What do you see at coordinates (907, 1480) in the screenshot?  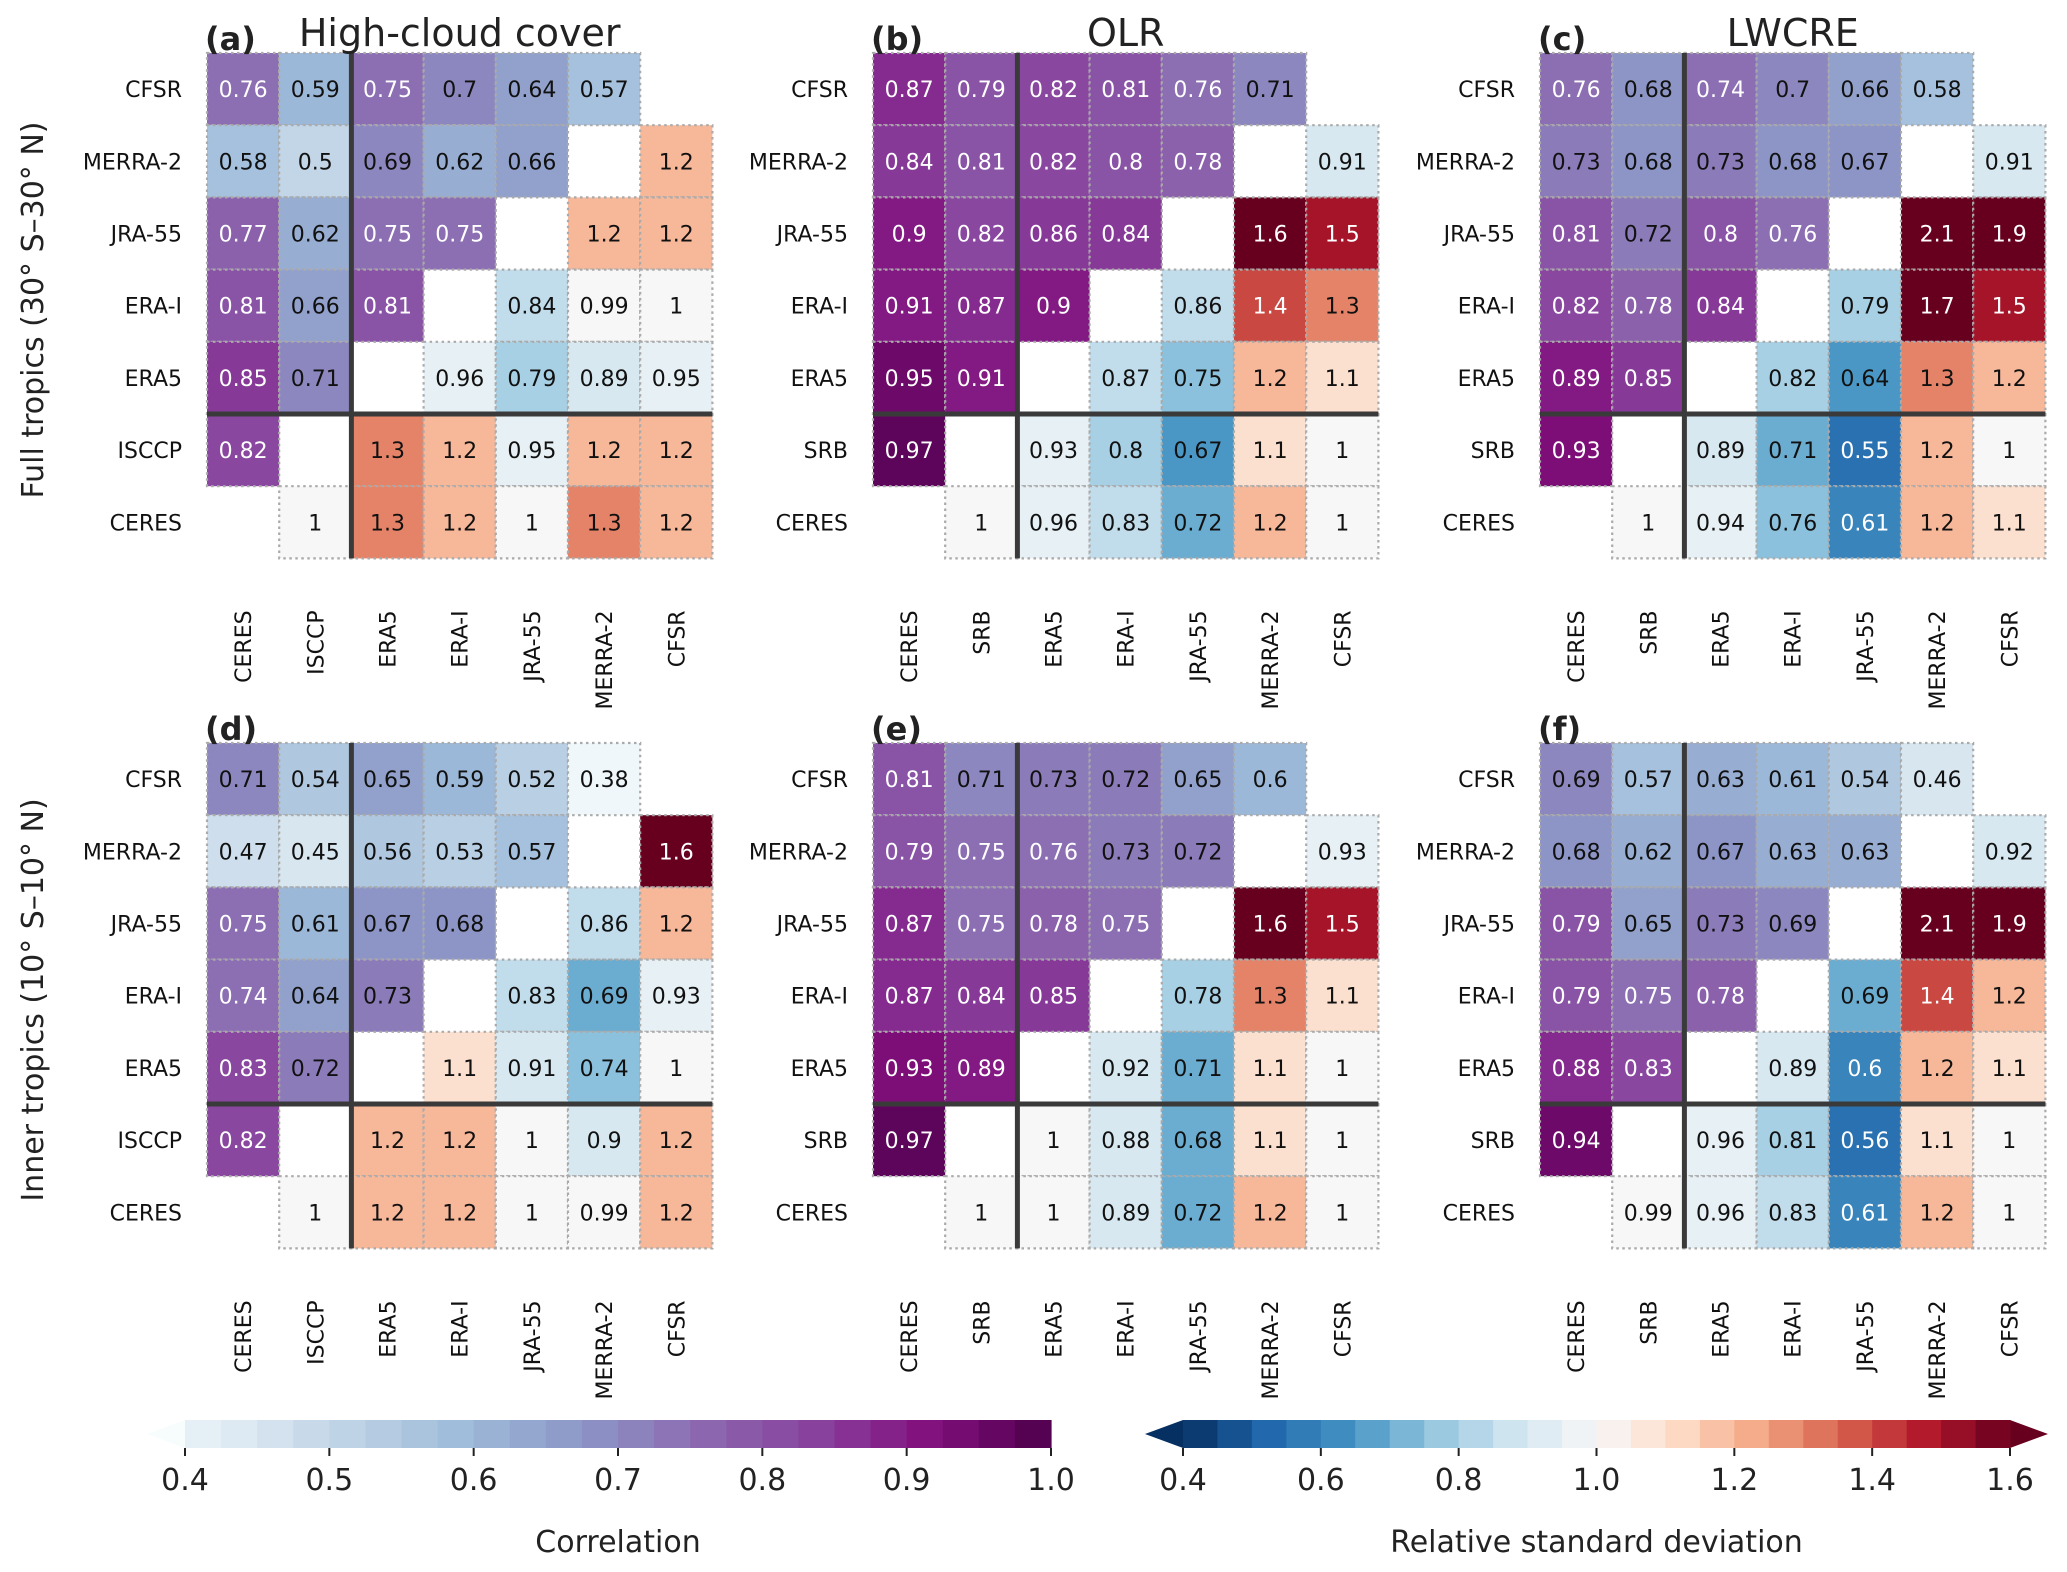 I see `colorbar-tick-label: 0.9` at bounding box center [907, 1480].